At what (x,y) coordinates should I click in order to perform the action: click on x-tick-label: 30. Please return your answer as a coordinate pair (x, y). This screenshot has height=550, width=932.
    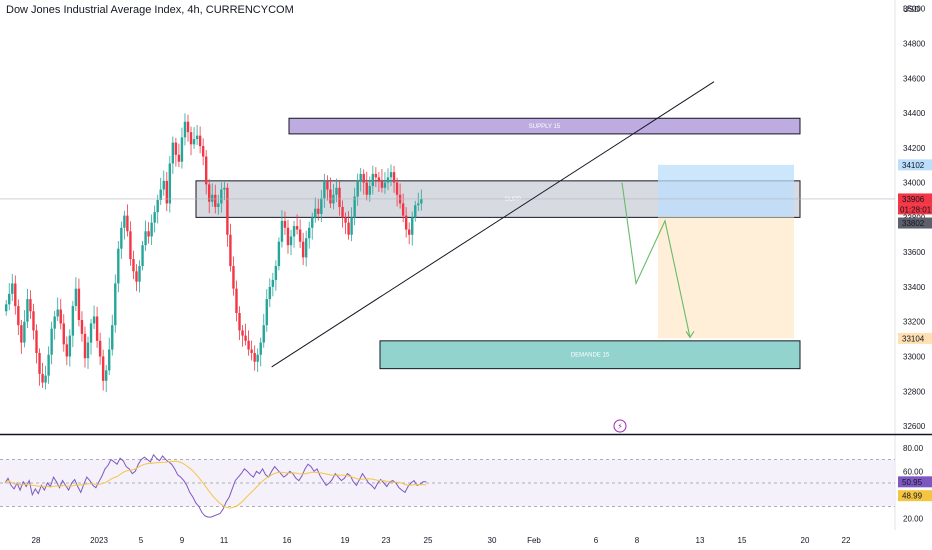
    Looking at the image, I should click on (492, 540).